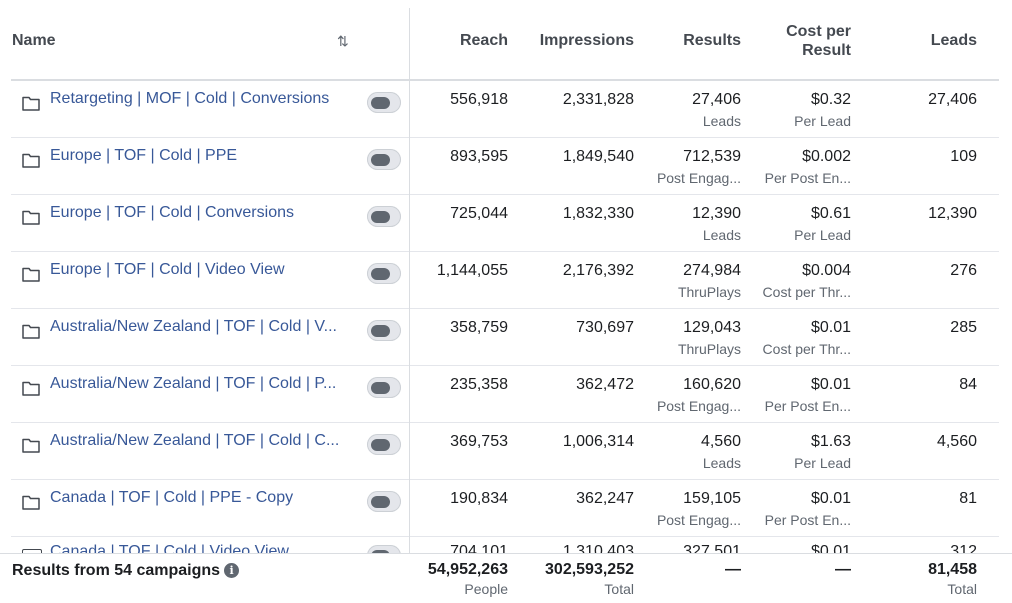 The height and width of the screenshot is (603, 1012). I want to click on cost-value: $0.004, so click(826, 270).